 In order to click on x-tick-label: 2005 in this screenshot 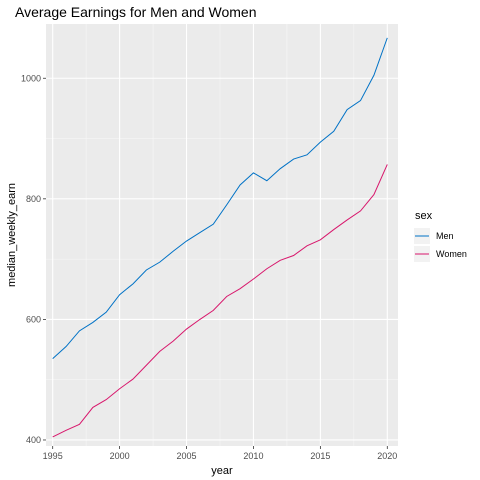, I will do `click(187, 456)`.